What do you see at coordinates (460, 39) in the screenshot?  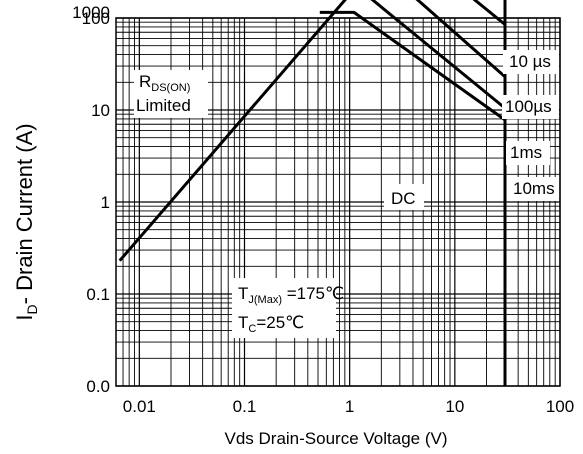 I see `series-line-100us` at bounding box center [460, 39].